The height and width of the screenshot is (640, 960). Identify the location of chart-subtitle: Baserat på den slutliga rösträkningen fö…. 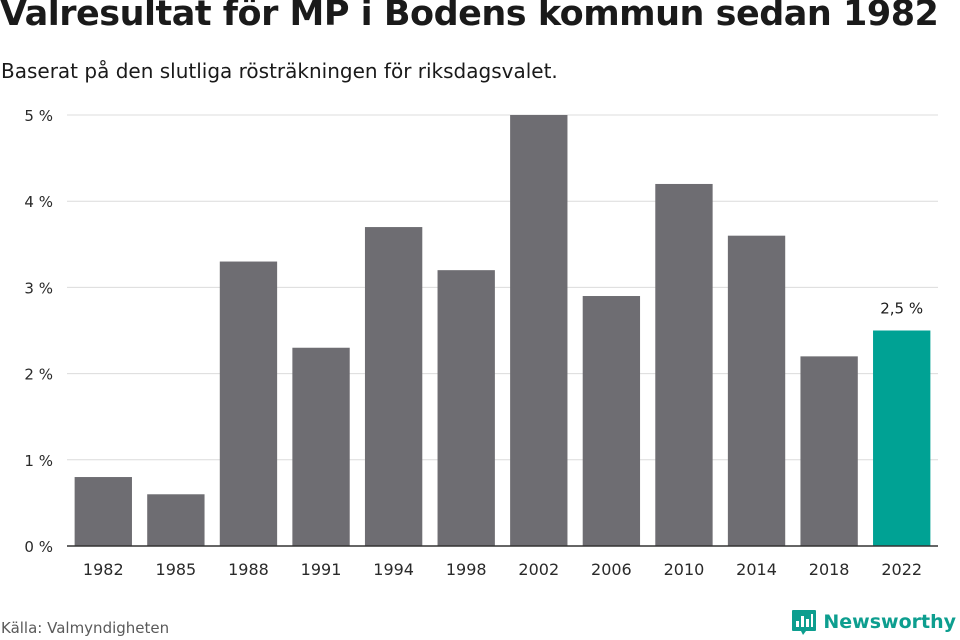
(279, 71).